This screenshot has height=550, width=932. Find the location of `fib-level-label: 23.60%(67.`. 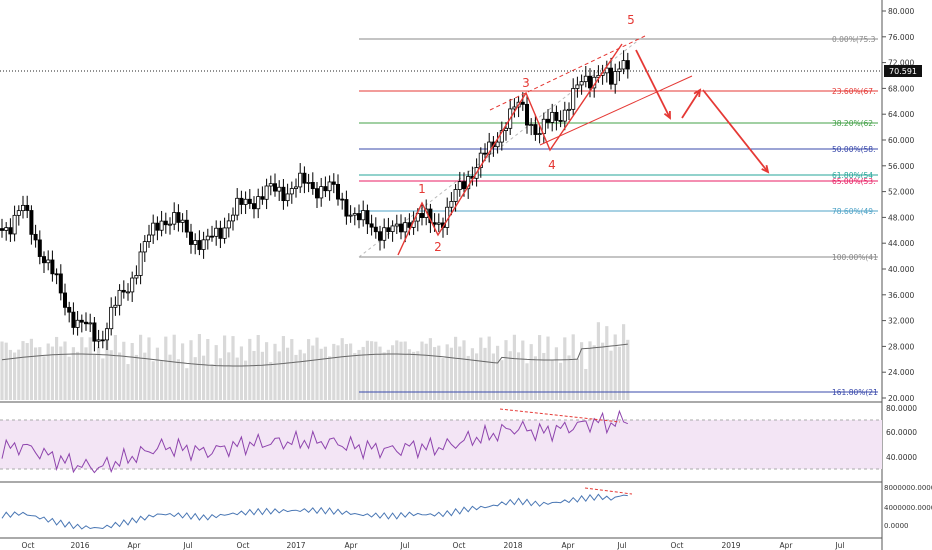

fib-level-label: 23.60%(67. is located at coordinates (853, 91).